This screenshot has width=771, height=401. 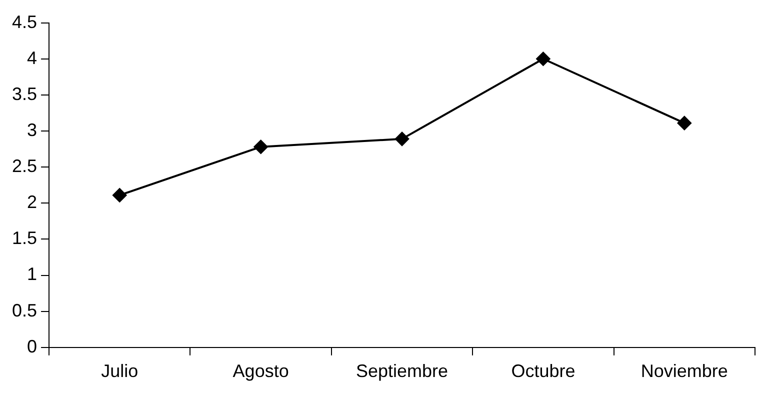 I want to click on y-tick-label: 0, so click(x=32, y=346).